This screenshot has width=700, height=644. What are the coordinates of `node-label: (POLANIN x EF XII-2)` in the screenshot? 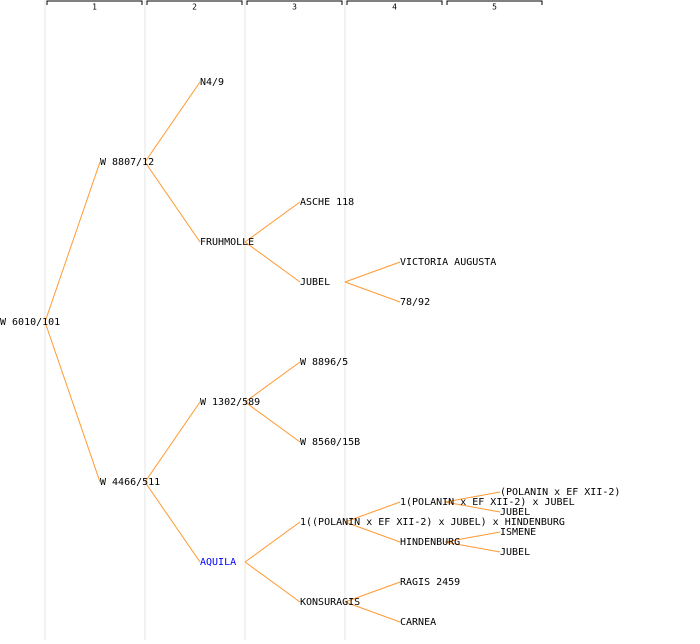 It's located at (560, 492).